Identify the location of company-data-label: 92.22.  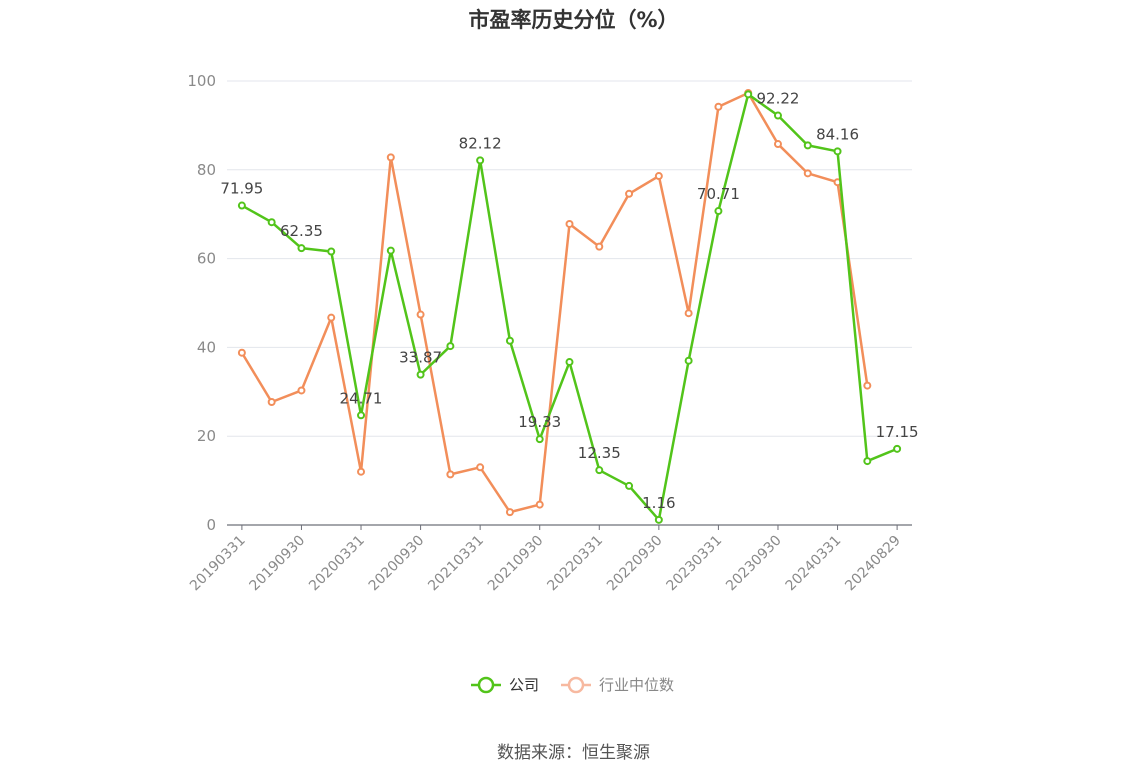
(778, 99).